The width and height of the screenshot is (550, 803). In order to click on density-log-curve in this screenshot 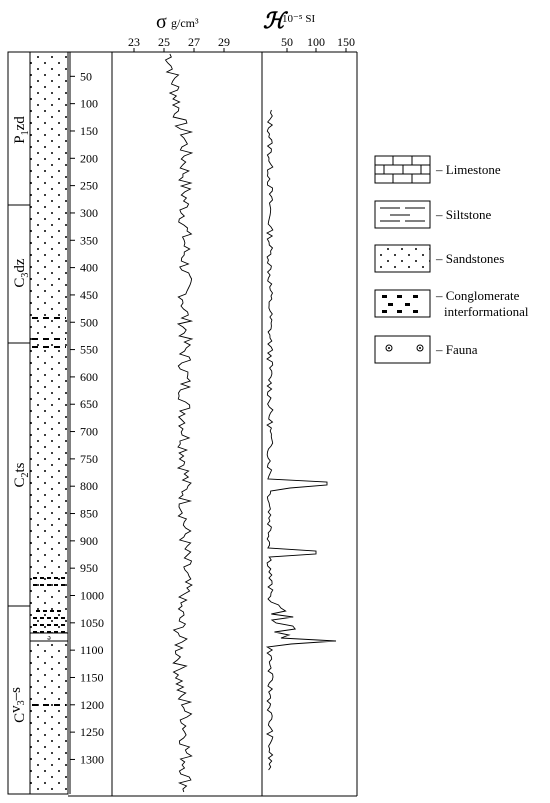, I will do `click(179, 423)`.